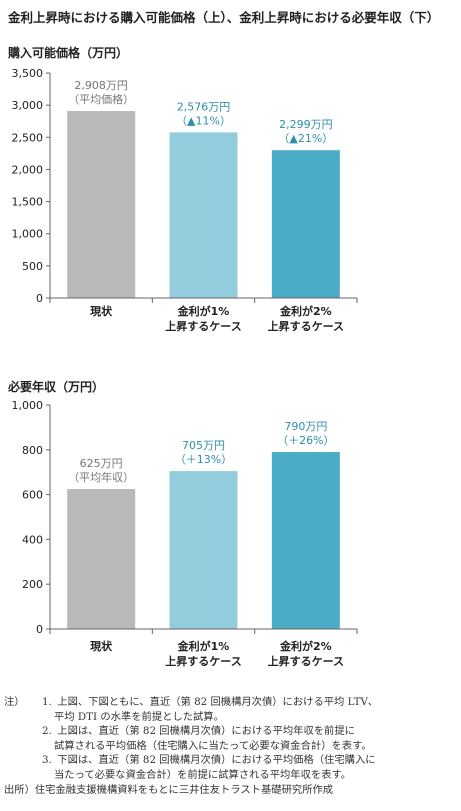 The width and height of the screenshot is (461, 811). I want to click on y-tick-label: 2,500, so click(28, 137).